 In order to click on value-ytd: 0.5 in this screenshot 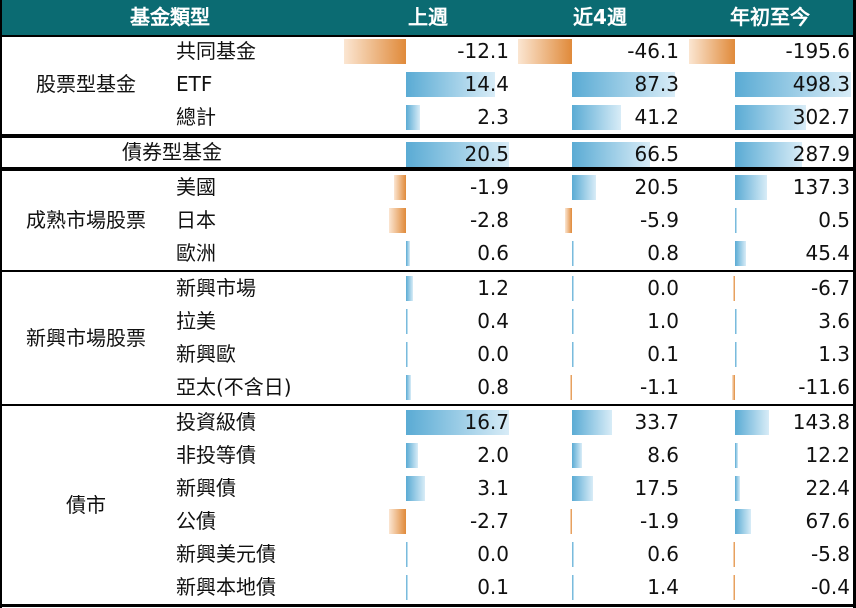, I will do `click(834, 220)`.